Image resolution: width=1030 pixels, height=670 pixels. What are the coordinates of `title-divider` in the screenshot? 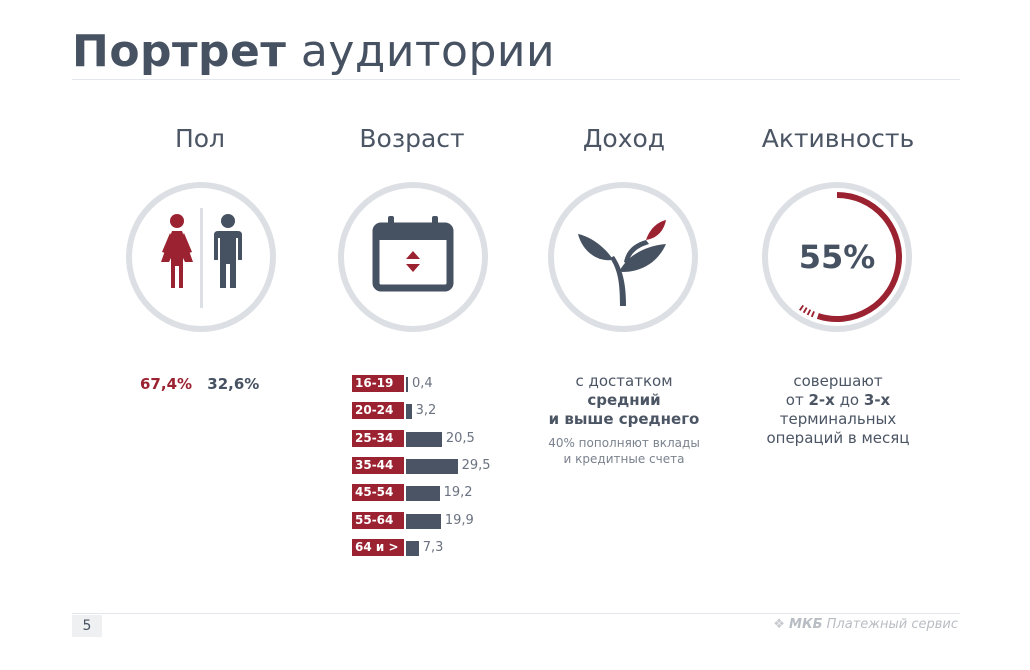 It's located at (516, 79).